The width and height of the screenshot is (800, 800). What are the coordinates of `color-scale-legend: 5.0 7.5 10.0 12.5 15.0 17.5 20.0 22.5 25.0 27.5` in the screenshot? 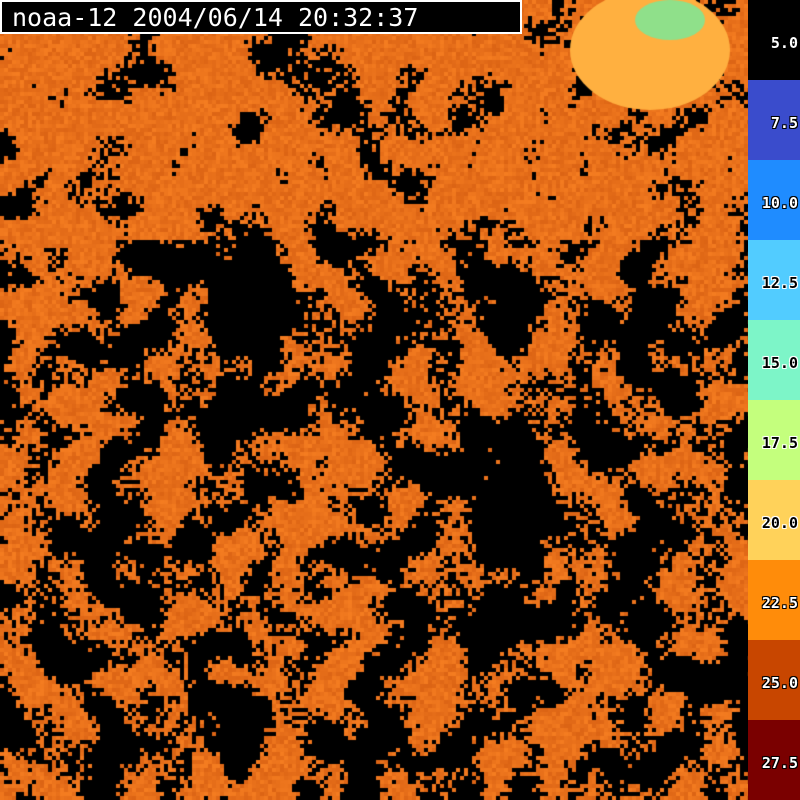 It's located at (774, 400).